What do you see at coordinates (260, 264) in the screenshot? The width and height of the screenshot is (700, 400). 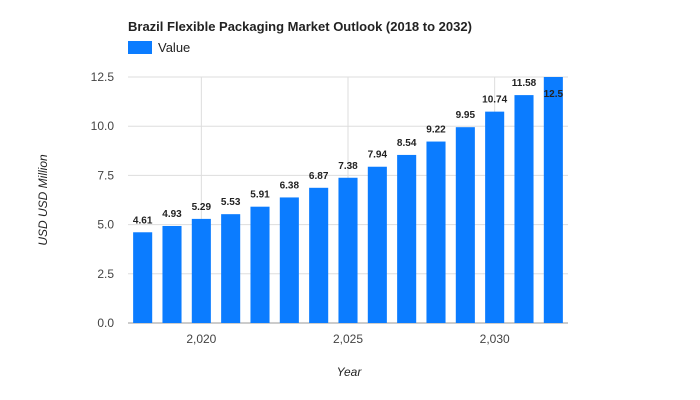 I see `bar-2022` at bounding box center [260, 264].